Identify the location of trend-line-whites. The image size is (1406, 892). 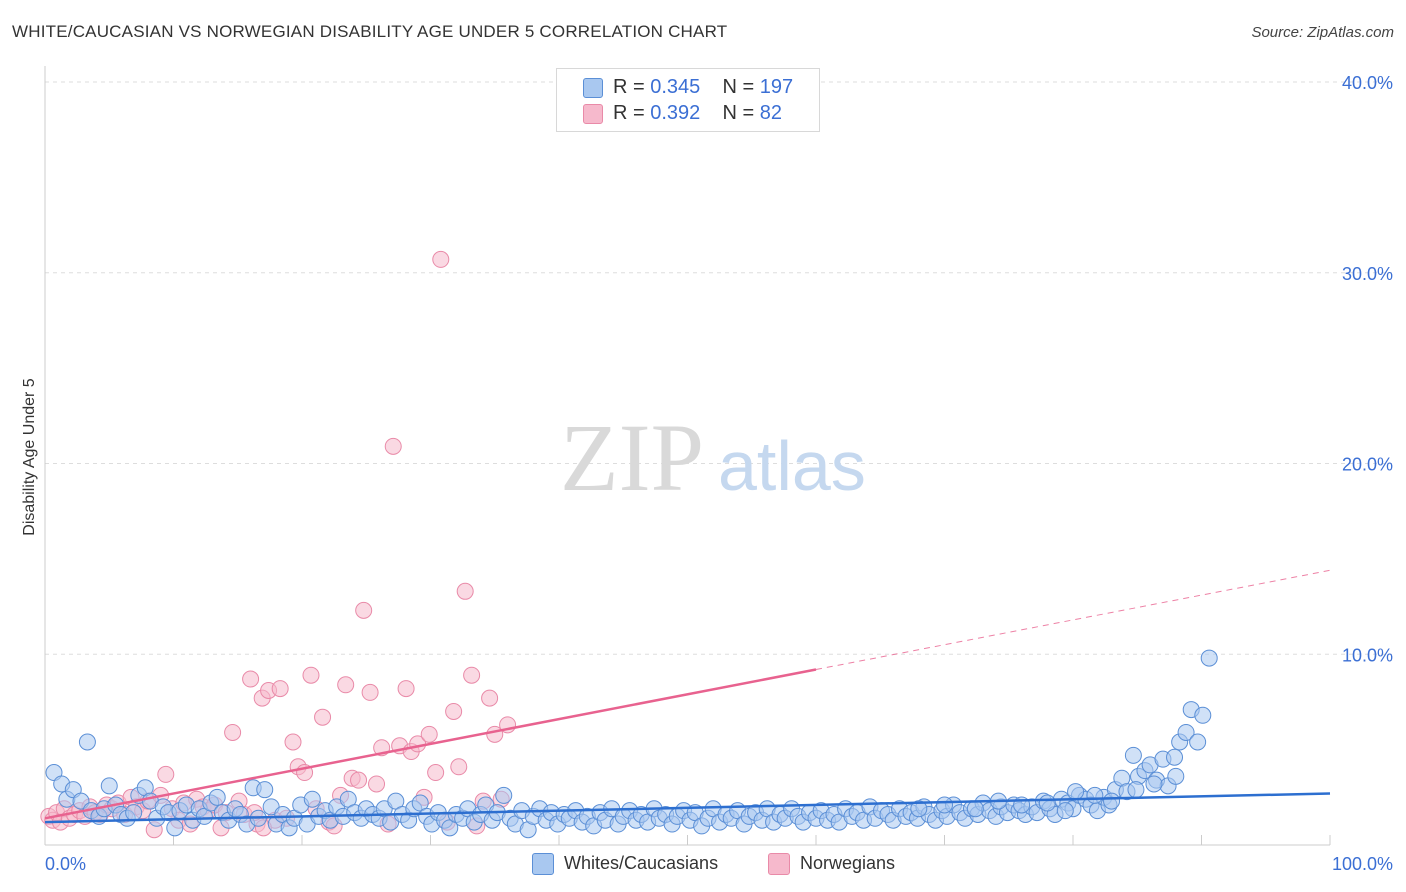
(687, 808).